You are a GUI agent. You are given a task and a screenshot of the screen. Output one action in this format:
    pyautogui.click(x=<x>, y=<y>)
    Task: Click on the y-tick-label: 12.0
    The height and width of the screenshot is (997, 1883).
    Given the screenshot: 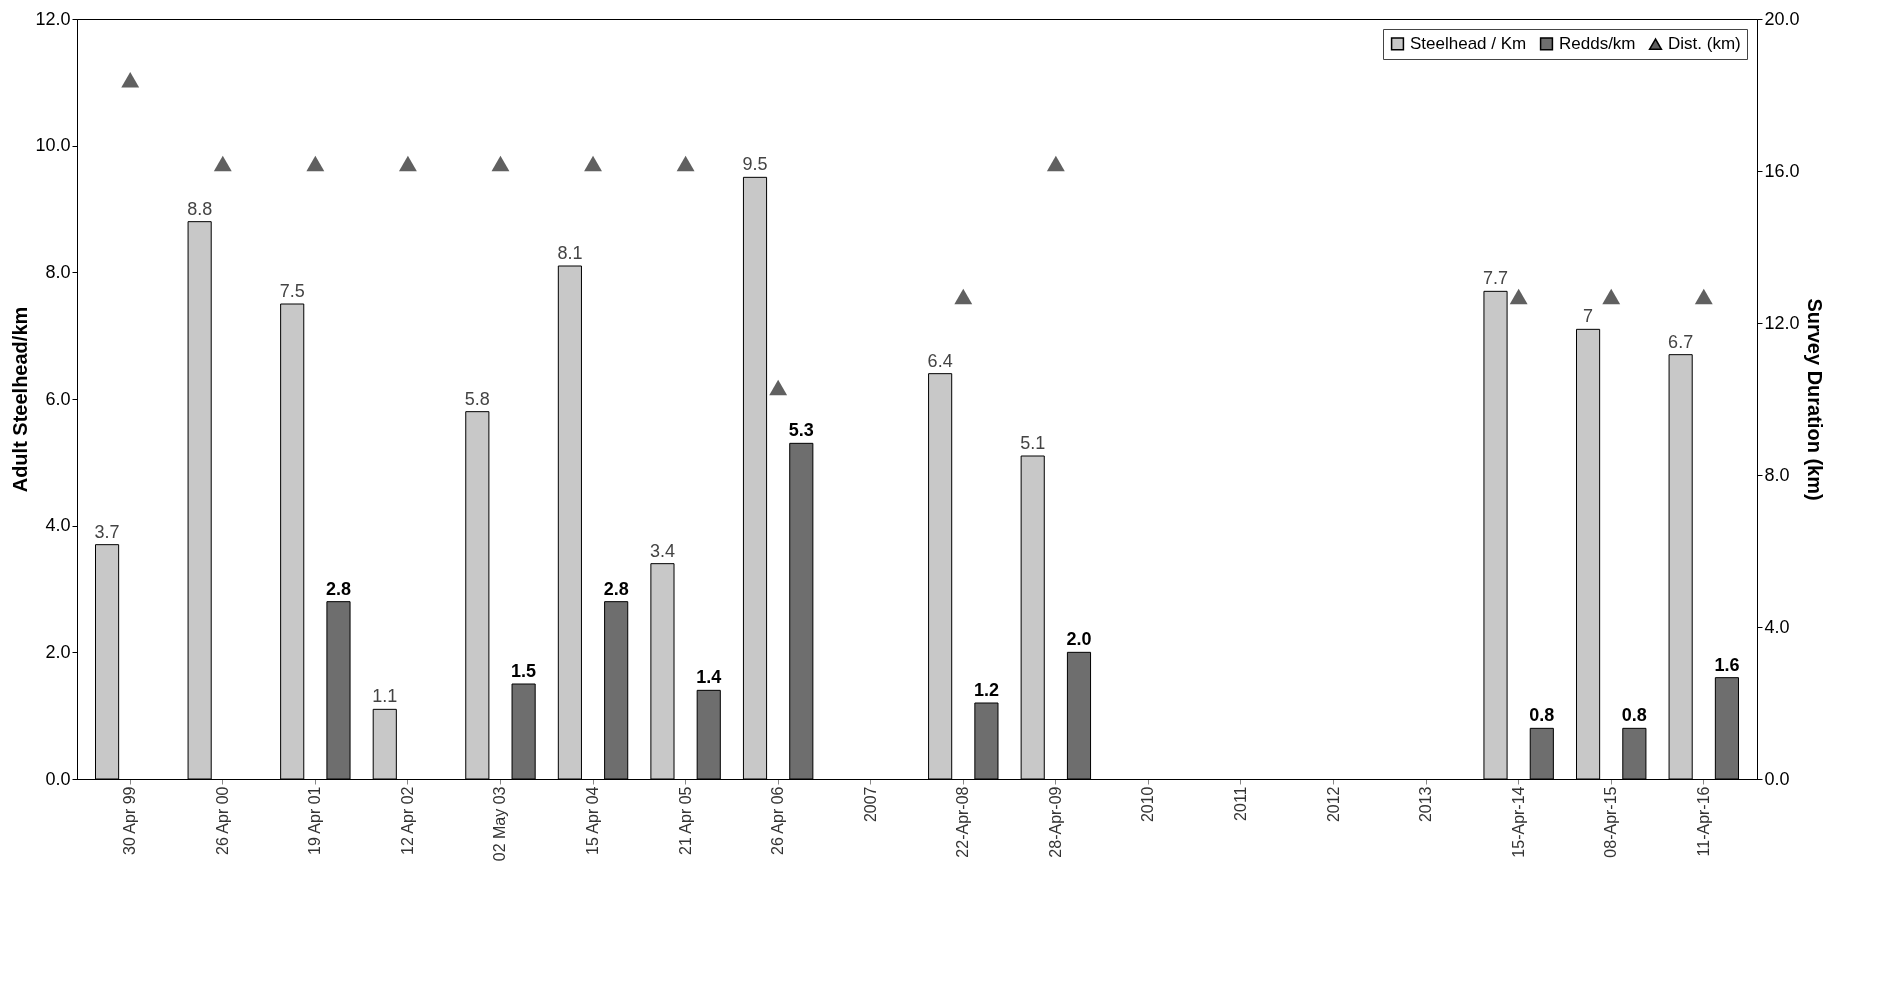 What is the action you would take?
    pyautogui.click(x=53, y=18)
    